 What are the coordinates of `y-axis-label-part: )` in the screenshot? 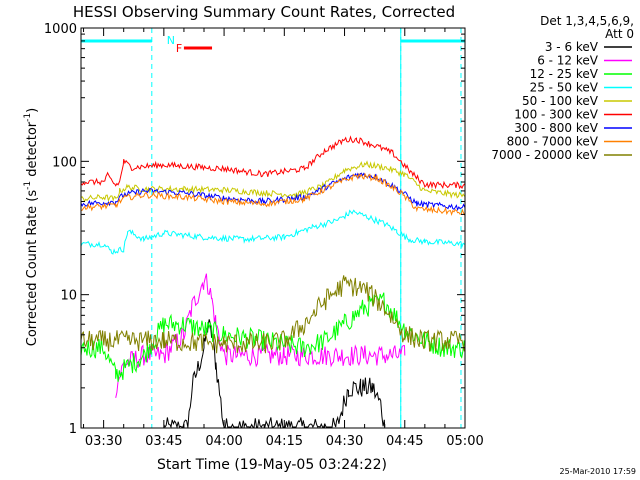 It's located at (32, 110).